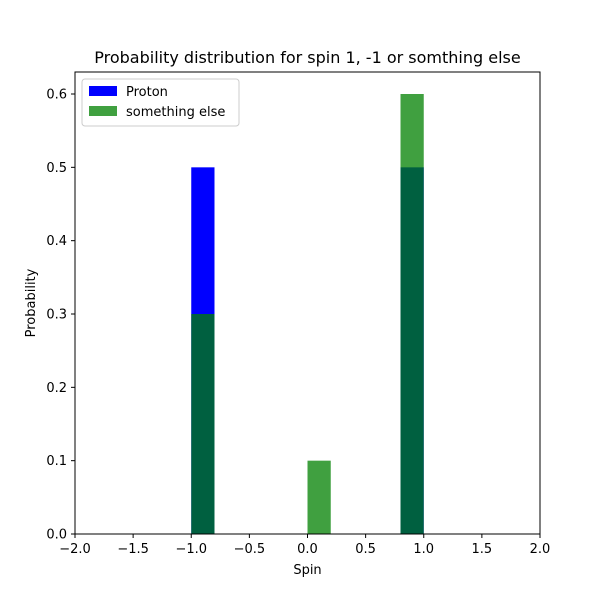  I want to click on legend-box, so click(160, 102).